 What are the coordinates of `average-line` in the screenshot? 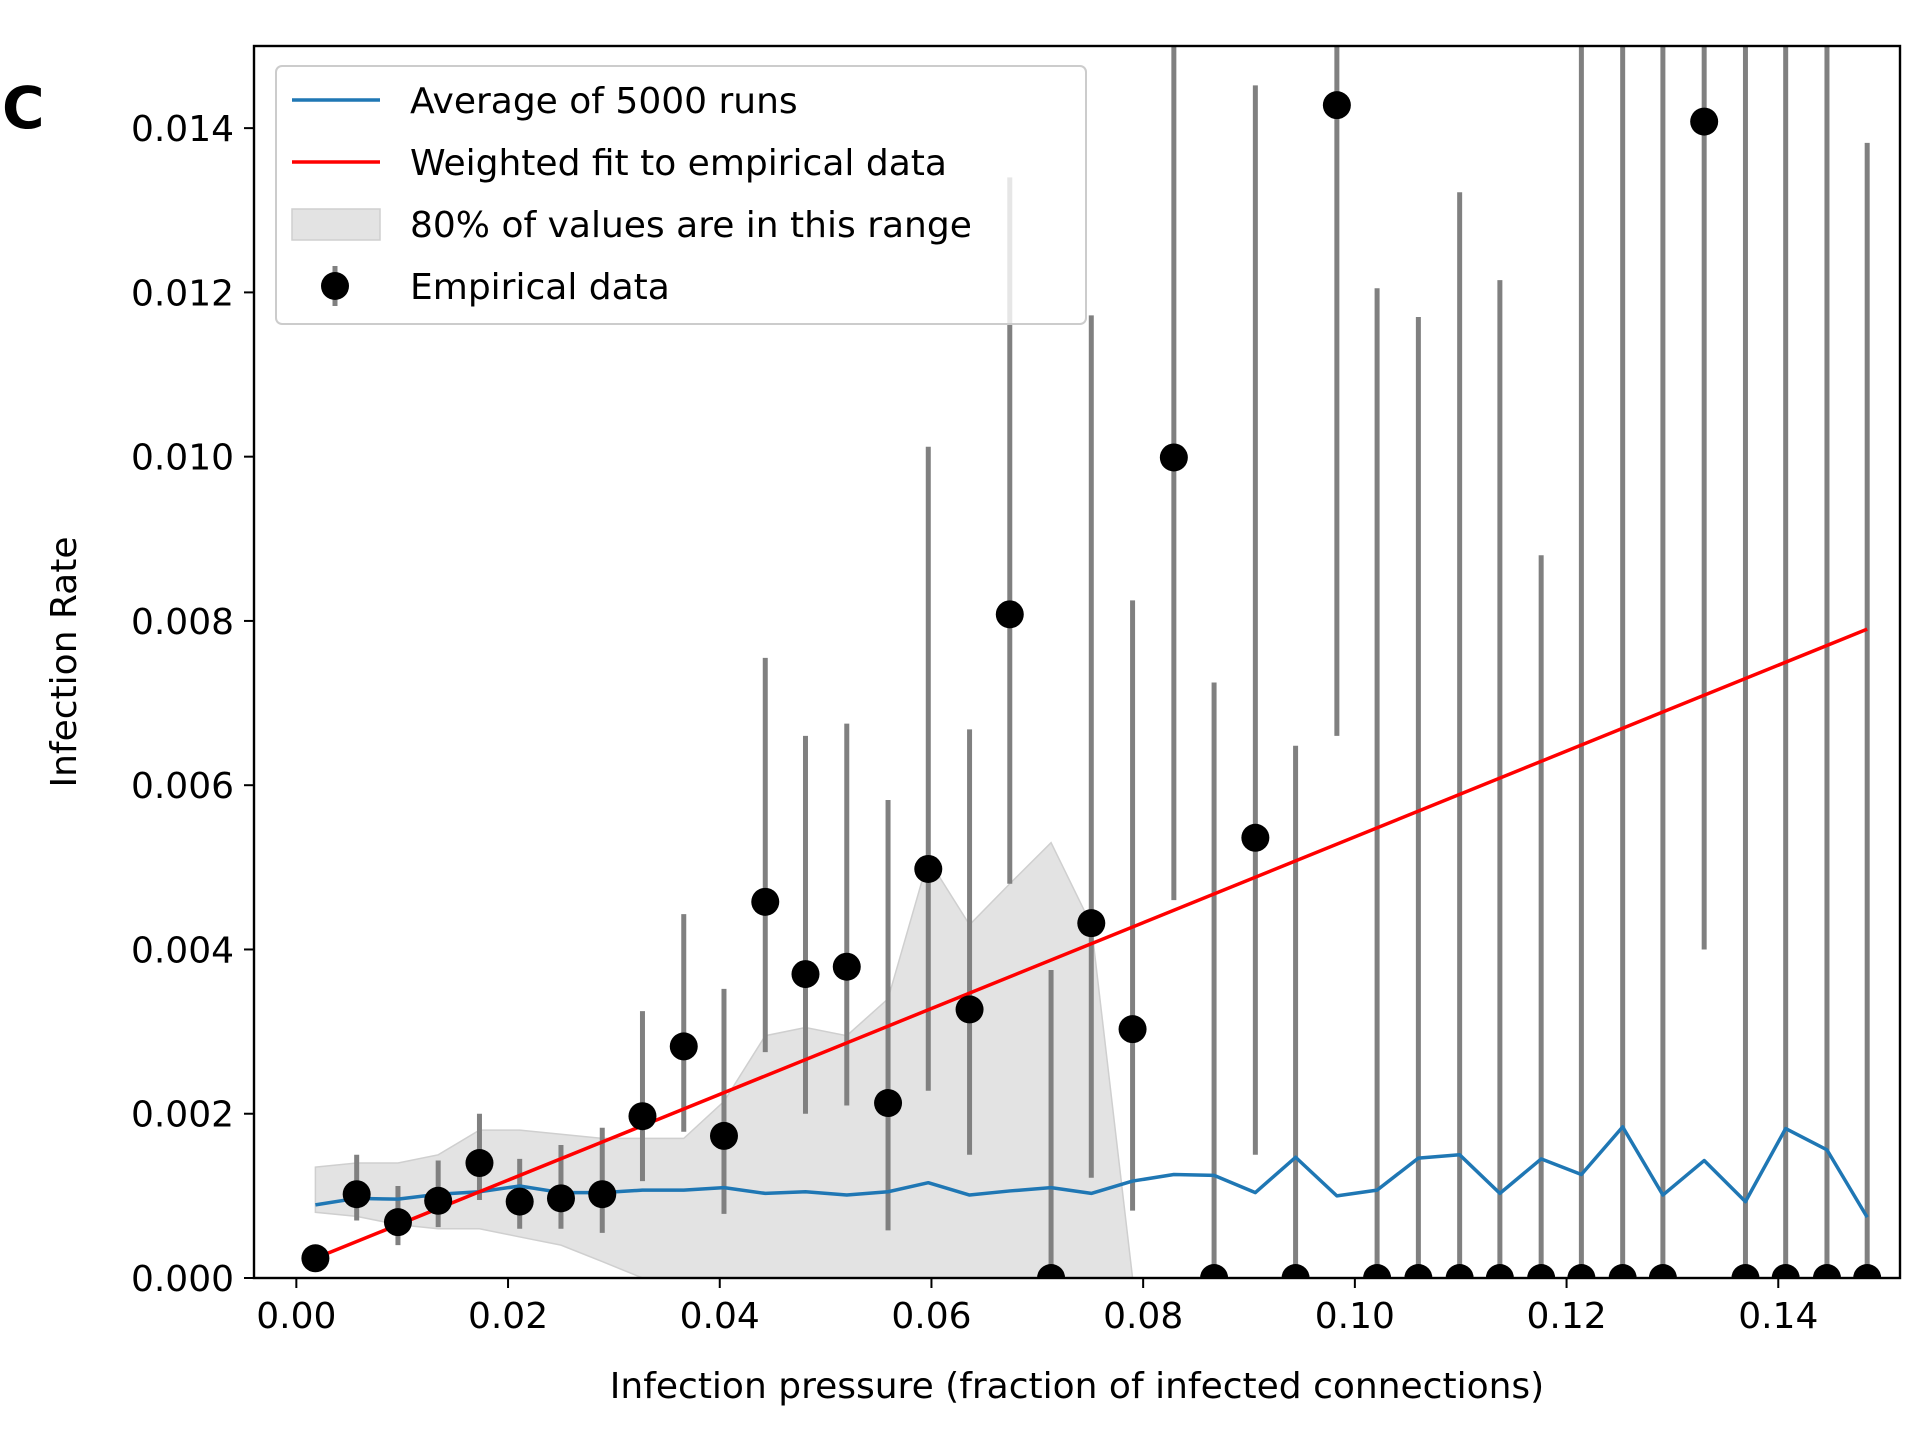 It's located at (1092, 1172).